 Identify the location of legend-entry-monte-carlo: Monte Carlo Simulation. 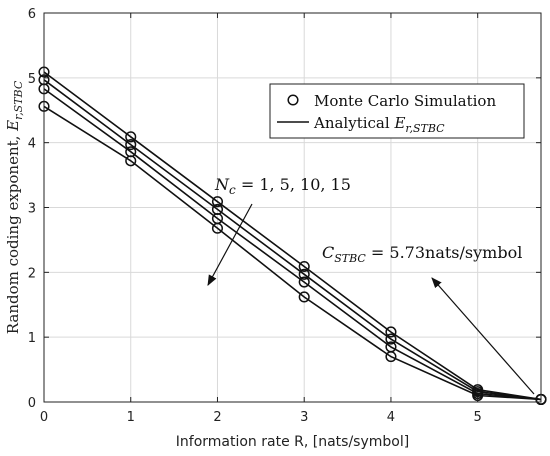
(405, 101).